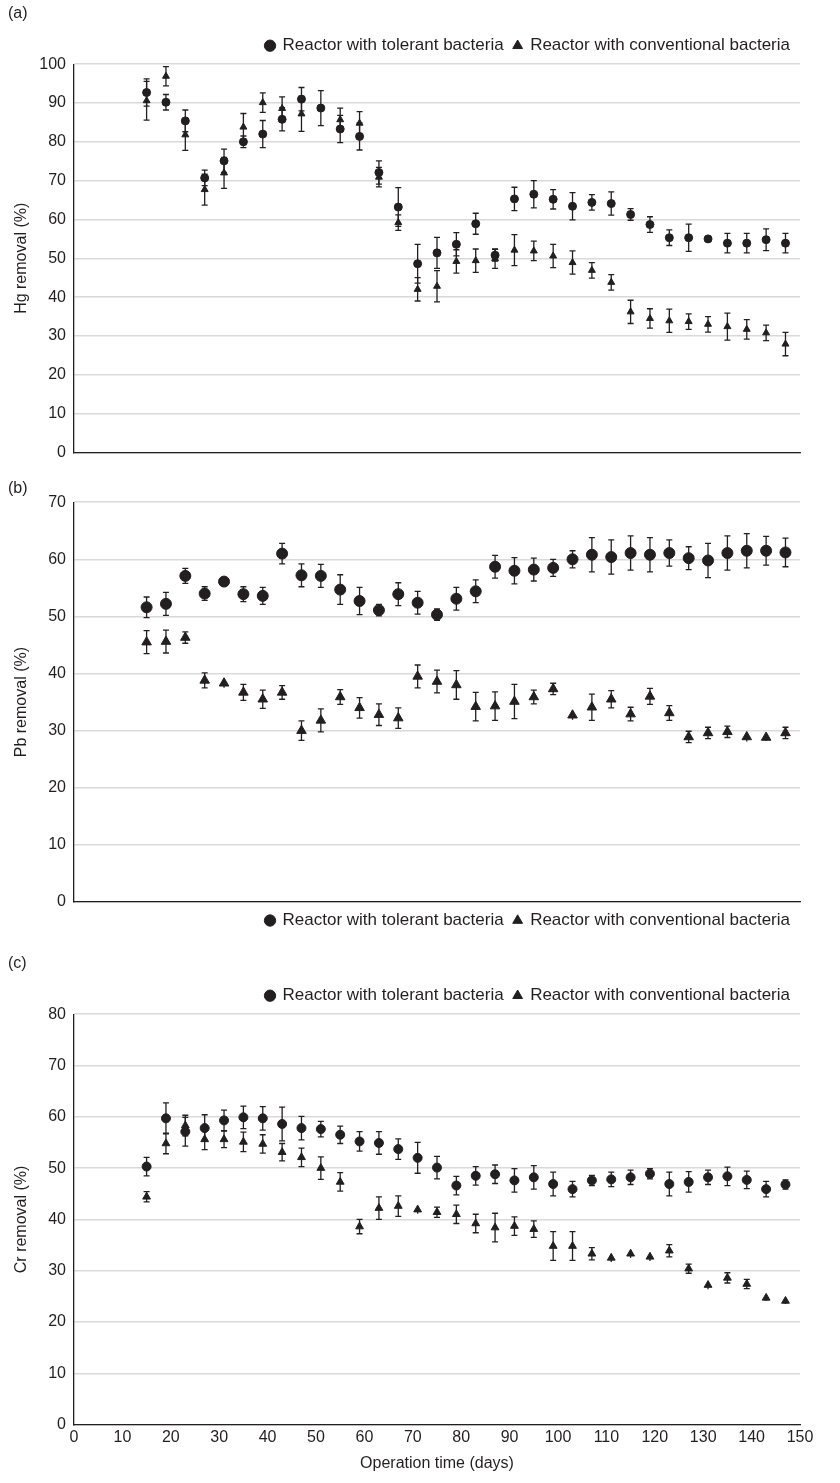  What do you see at coordinates (21, 702) in the screenshot?
I see `y-axis-title: Pb removal (%)` at bounding box center [21, 702].